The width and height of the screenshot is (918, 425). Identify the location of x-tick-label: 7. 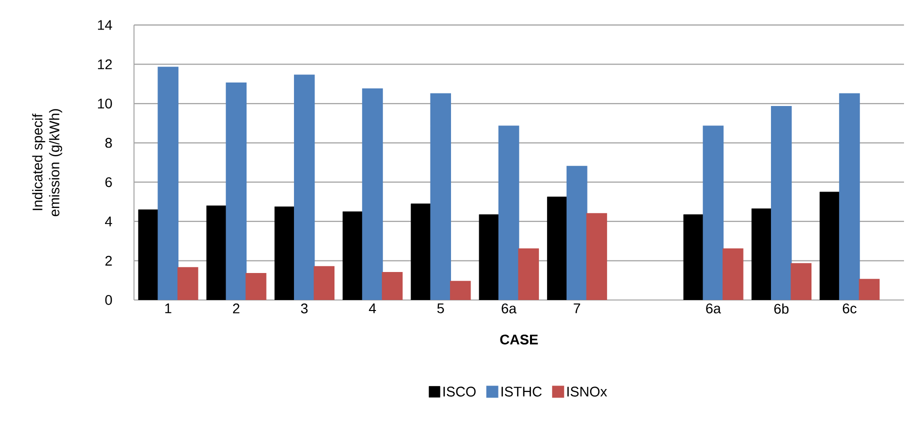
(577, 309).